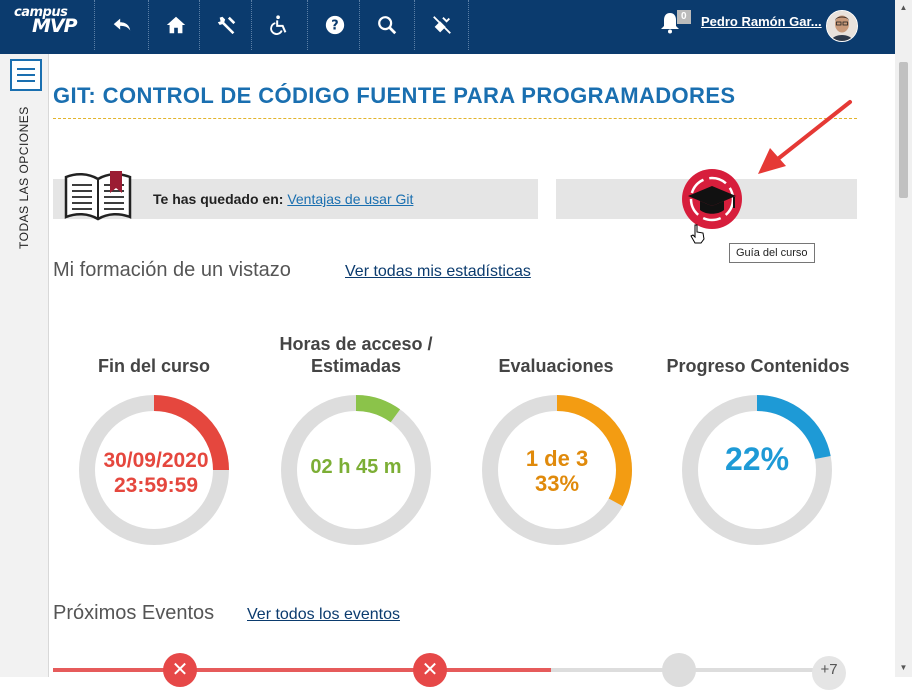 The width and height of the screenshot is (912, 690). What do you see at coordinates (323, 614) in the screenshot?
I see `all-events-link: Ver todos los eventos` at bounding box center [323, 614].